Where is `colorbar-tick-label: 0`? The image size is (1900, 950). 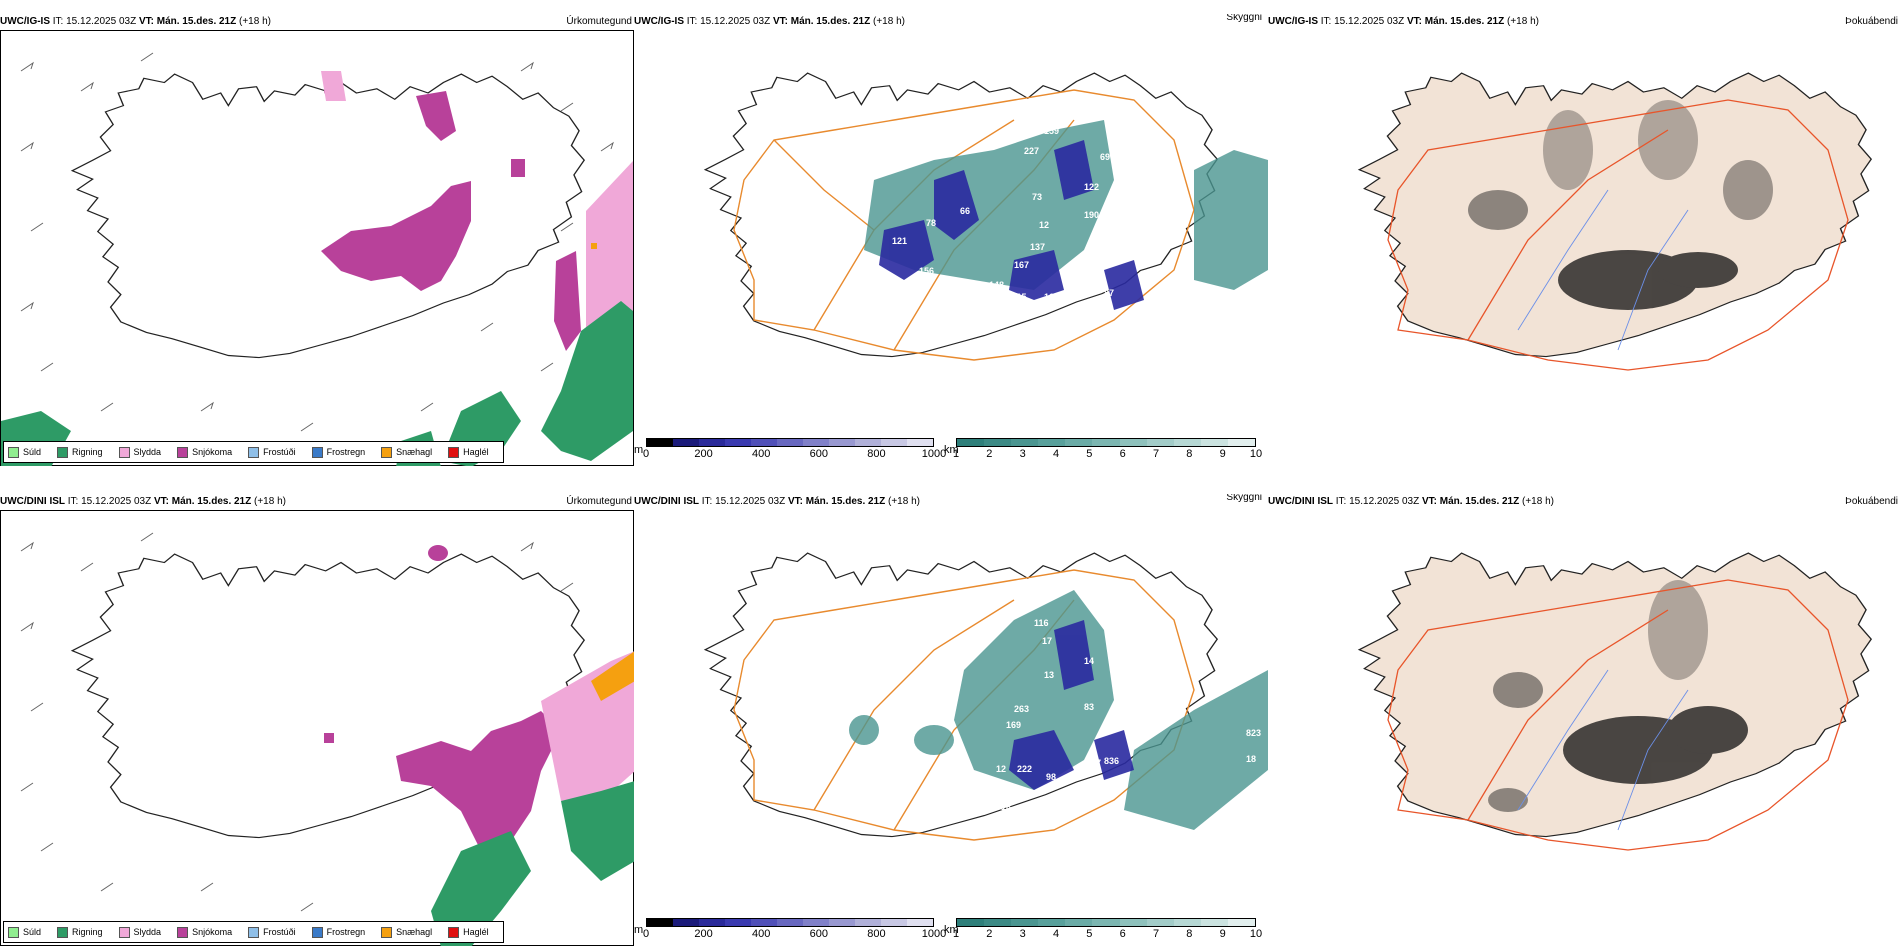
colorbar-tick-label: 0 is located at coordinates (646, 934).